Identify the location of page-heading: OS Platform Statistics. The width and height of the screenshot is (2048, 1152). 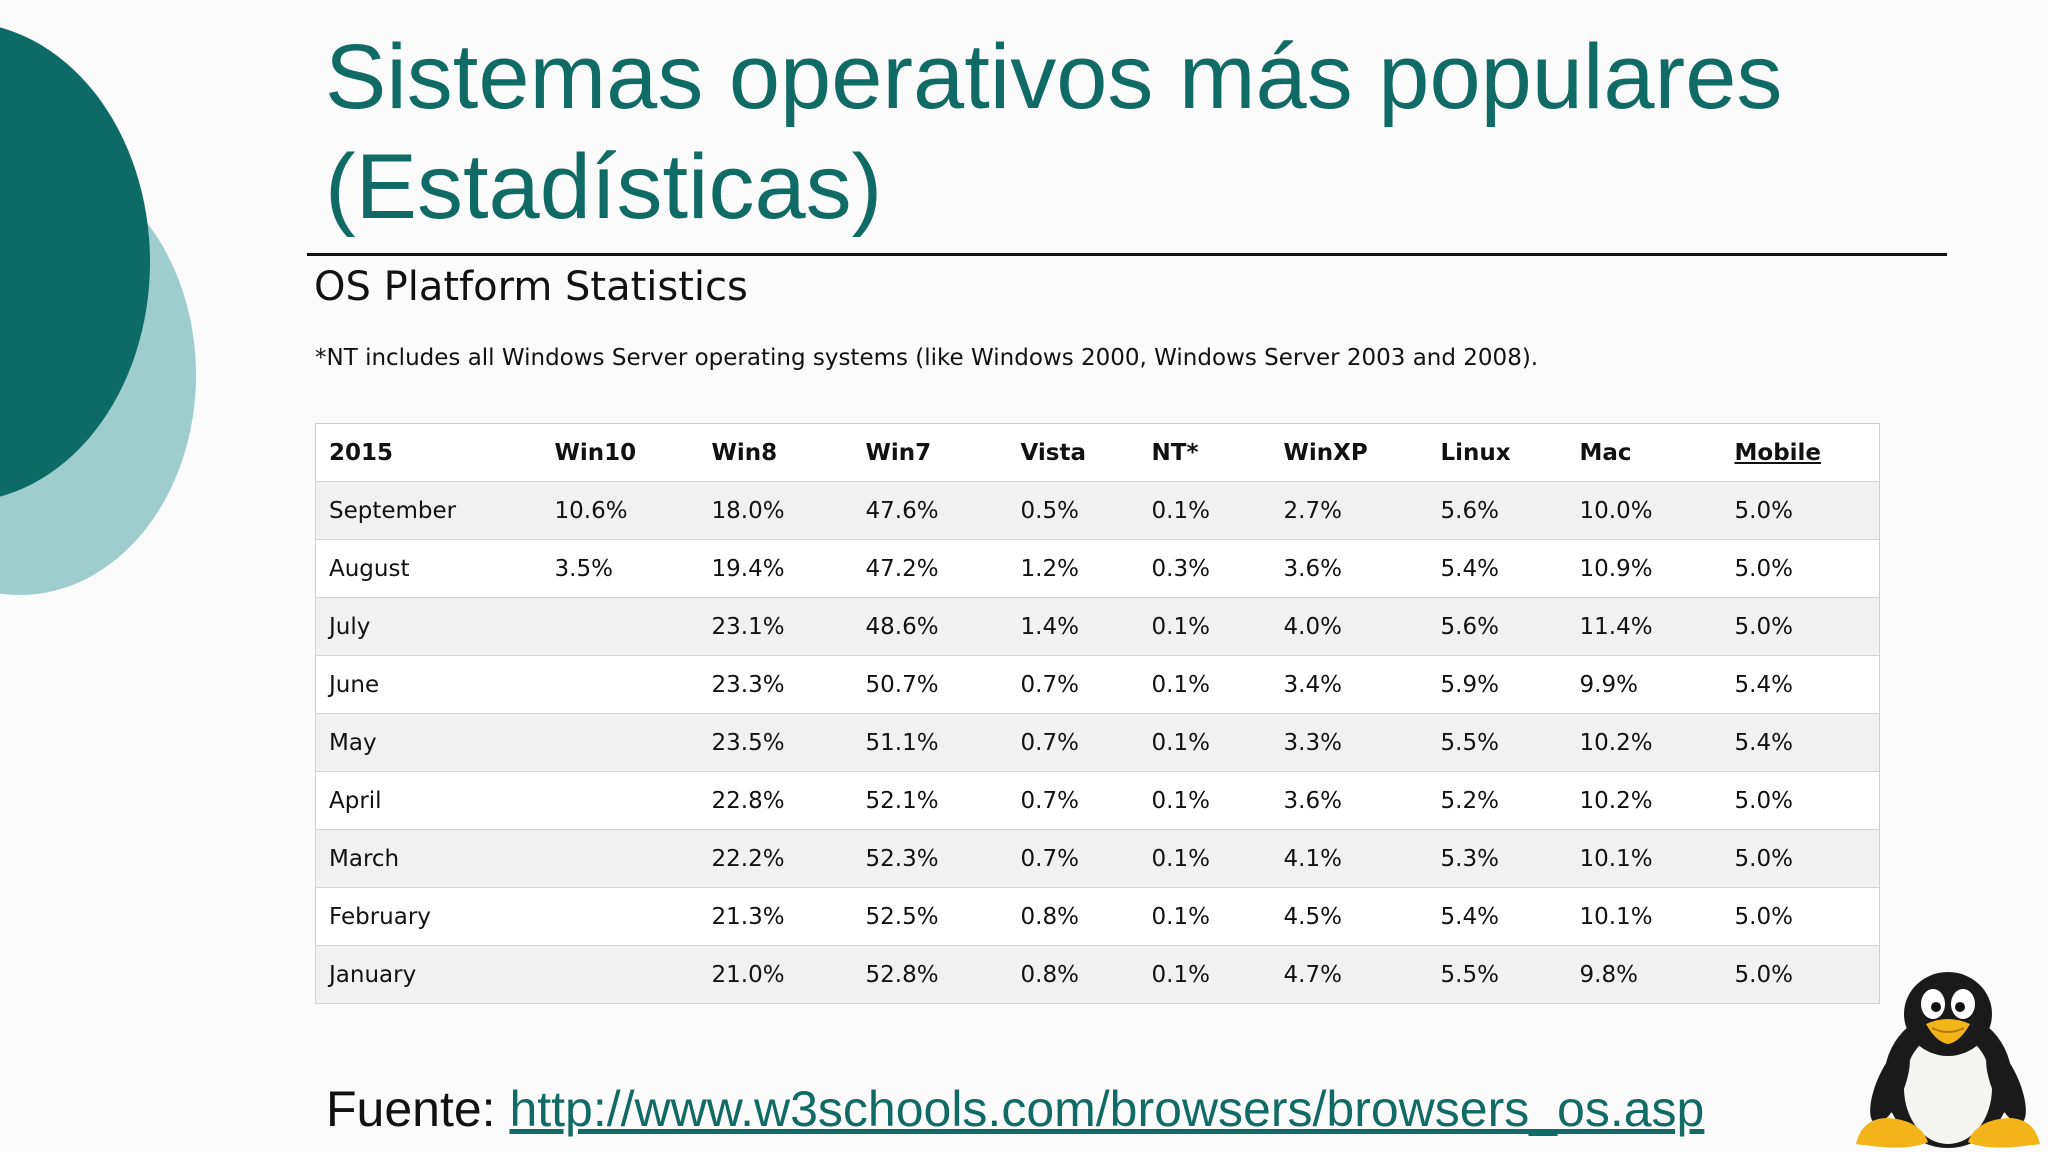
(531, 287).